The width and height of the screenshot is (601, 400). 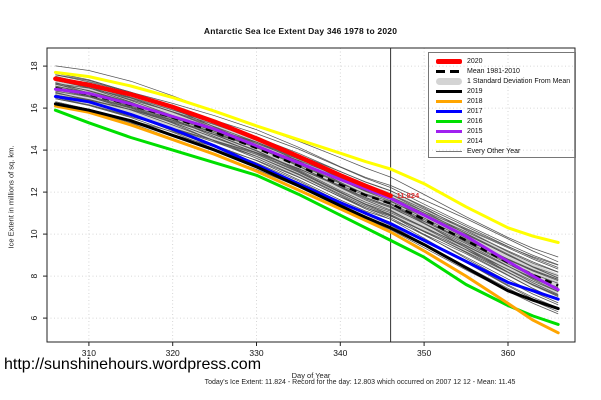 I want to click on legend-label: Mean 1981-2010, so click(x=493, y=71).